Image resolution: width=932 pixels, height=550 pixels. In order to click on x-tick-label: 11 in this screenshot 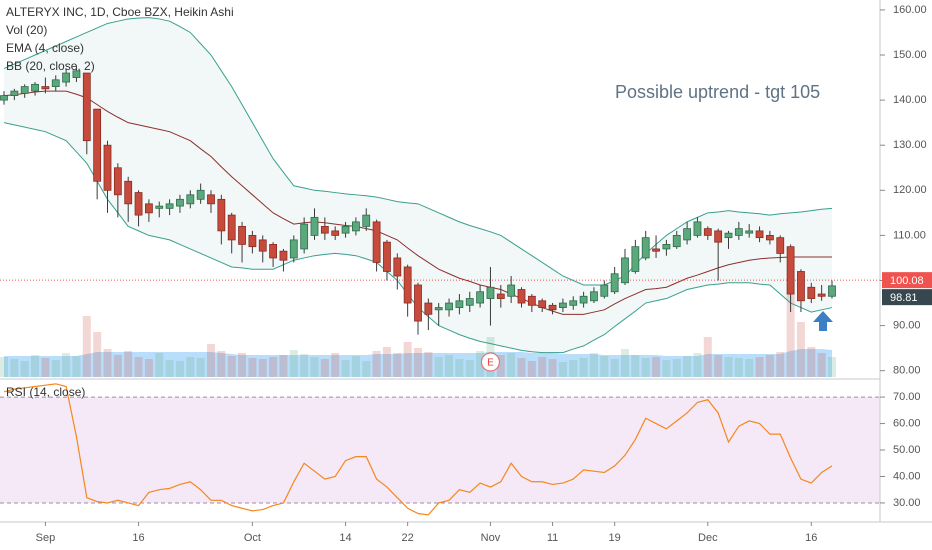, I will do `click(552, 538)`.